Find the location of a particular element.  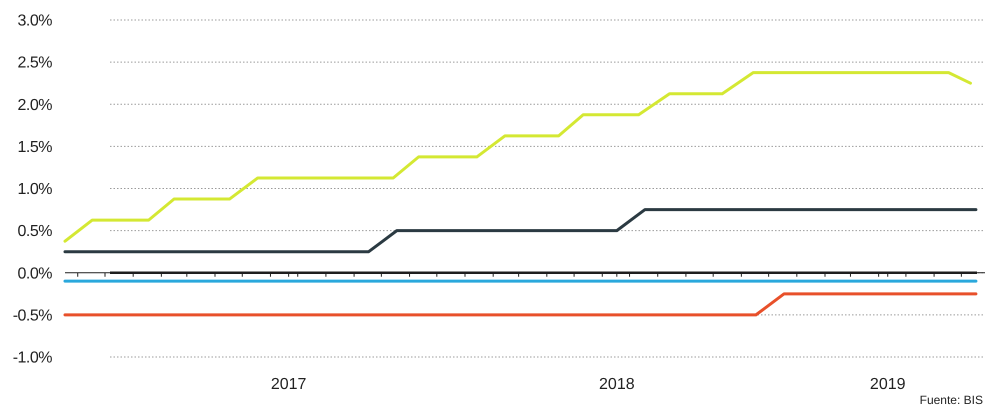

y-tick-label: 0.0% is located at coordinates (35, 273).